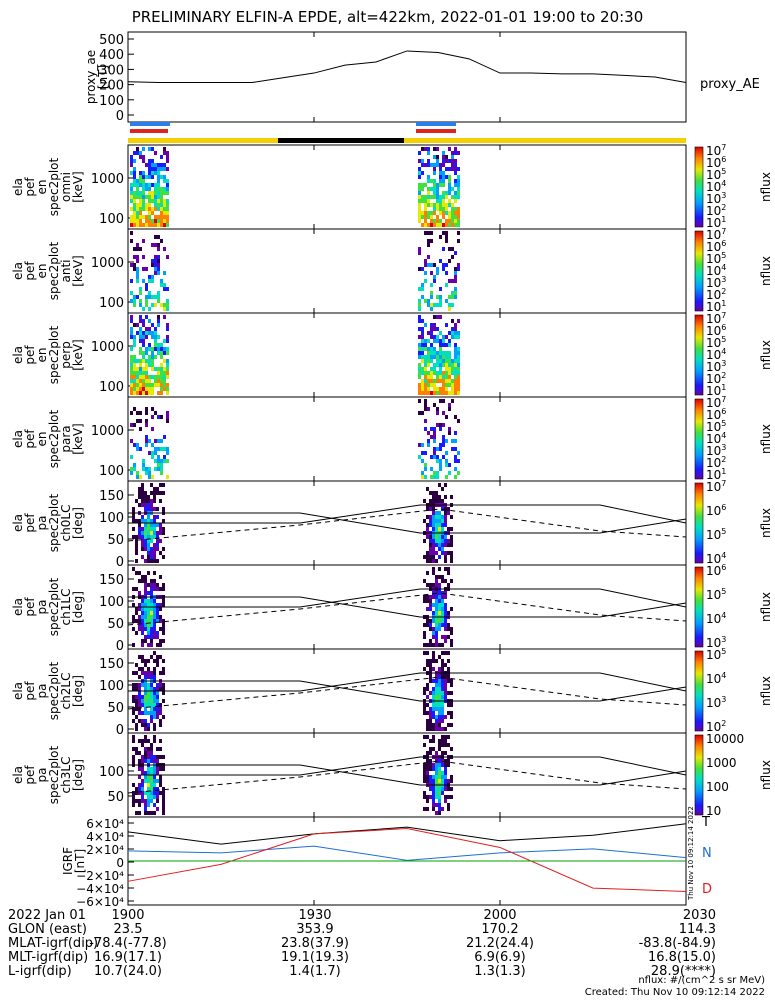  I want to click on loss-cone-dashed, so click(407, 525).